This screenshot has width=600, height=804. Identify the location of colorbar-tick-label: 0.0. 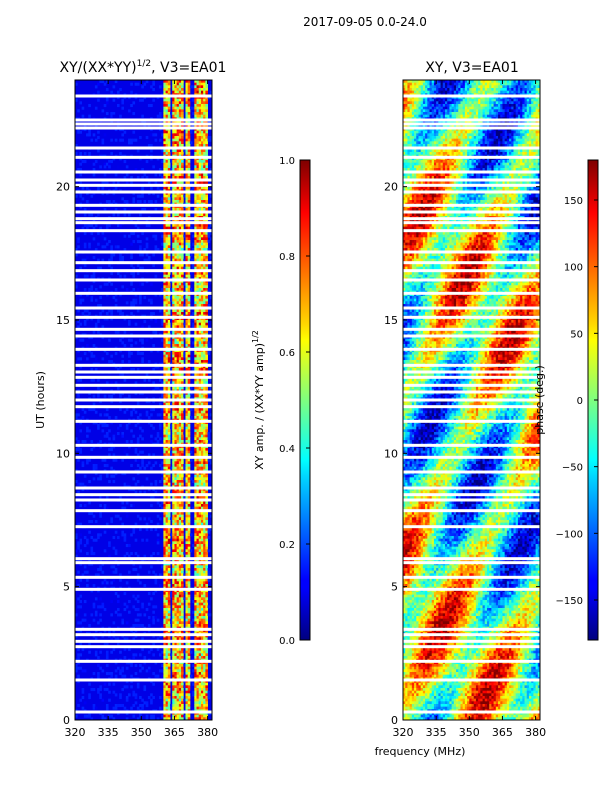
(287, 641).